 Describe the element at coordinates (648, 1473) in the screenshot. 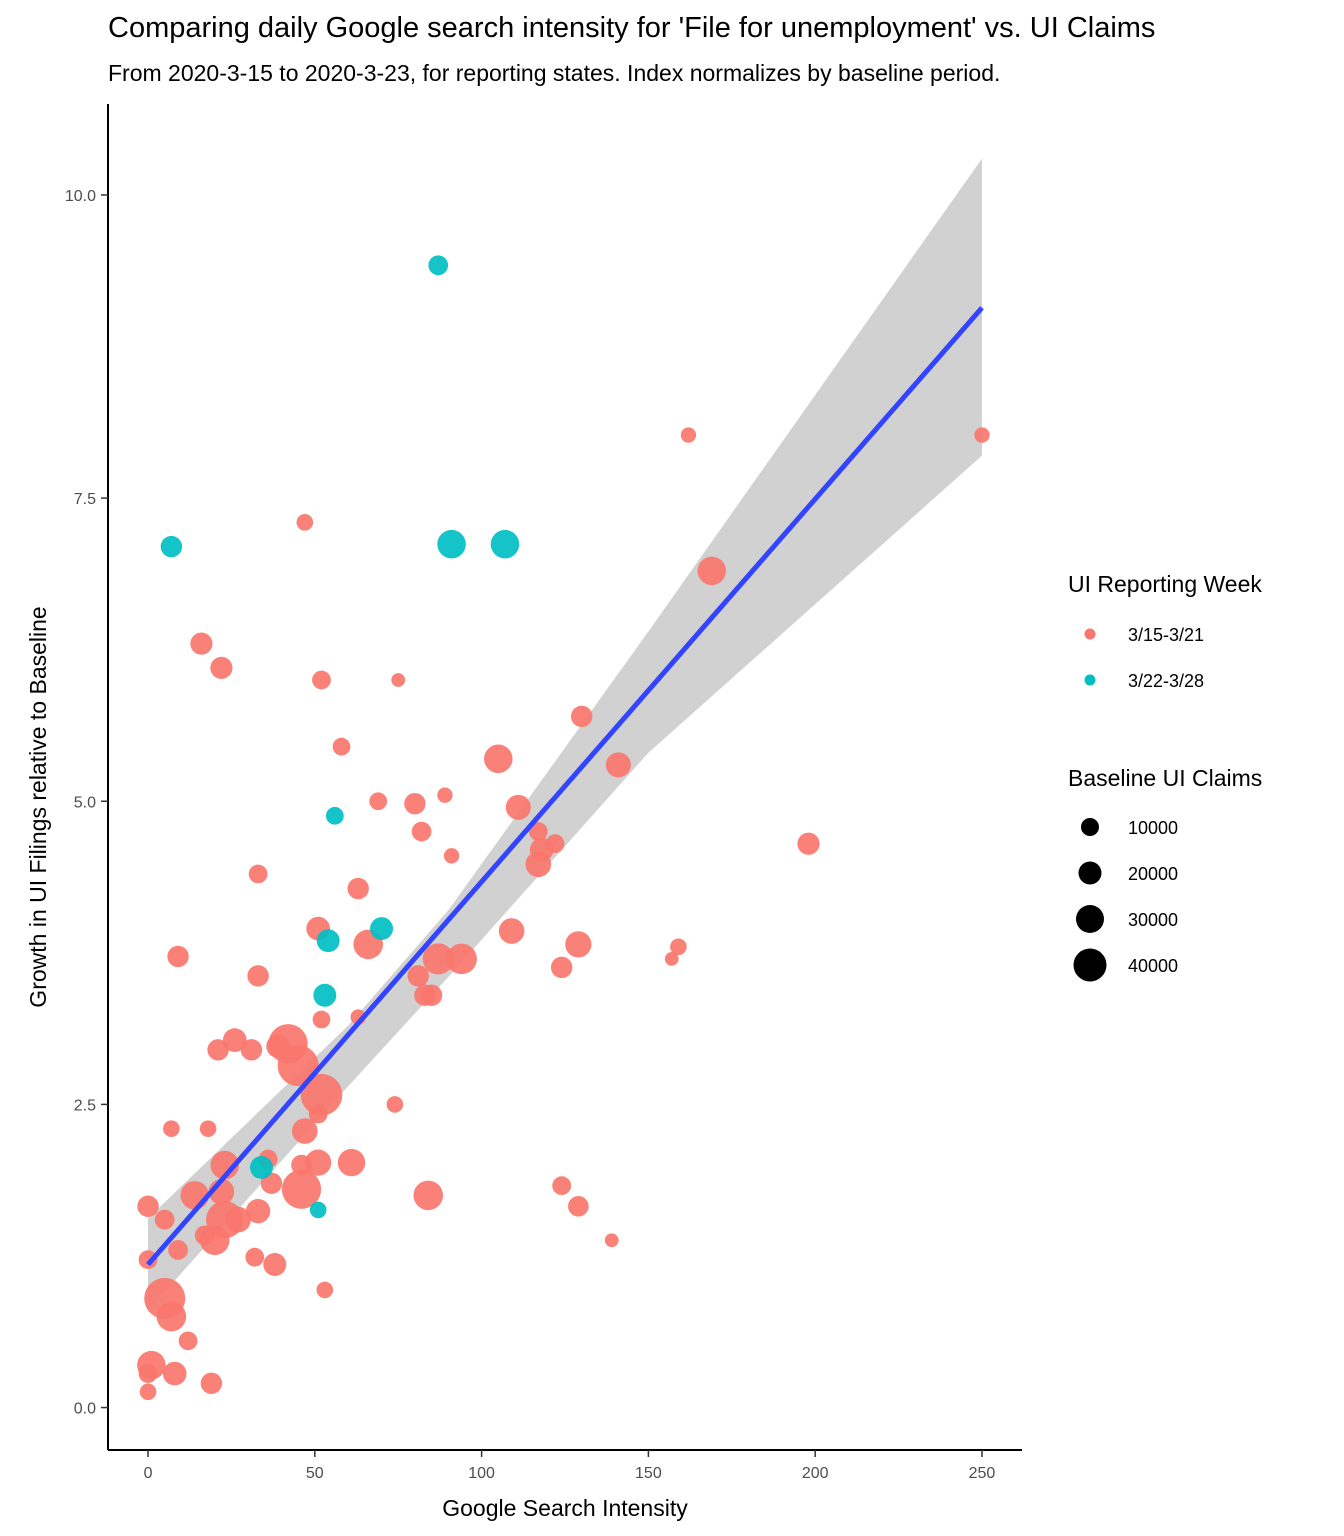

I see `x-tick-label: 150` at that location.